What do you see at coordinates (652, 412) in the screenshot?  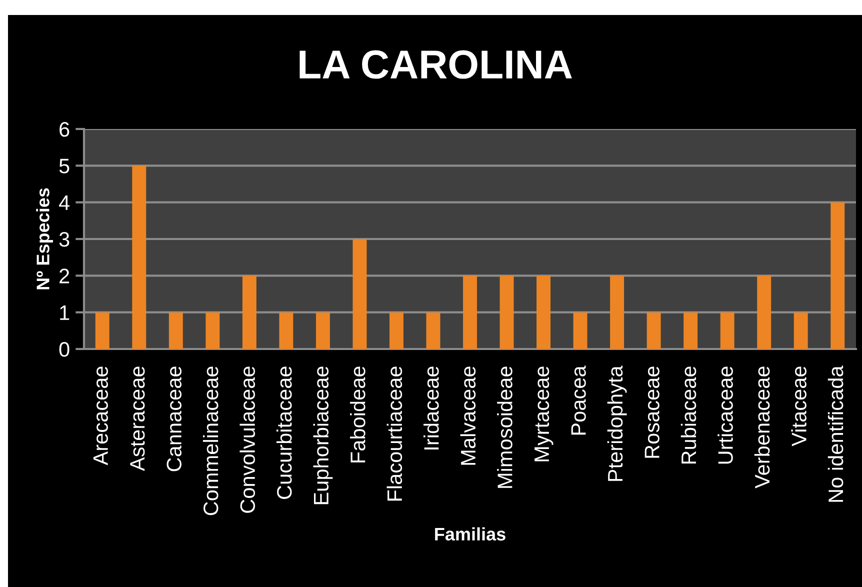 I see `x-tick-label: Rosaceae` at bounding box center [652, 412].